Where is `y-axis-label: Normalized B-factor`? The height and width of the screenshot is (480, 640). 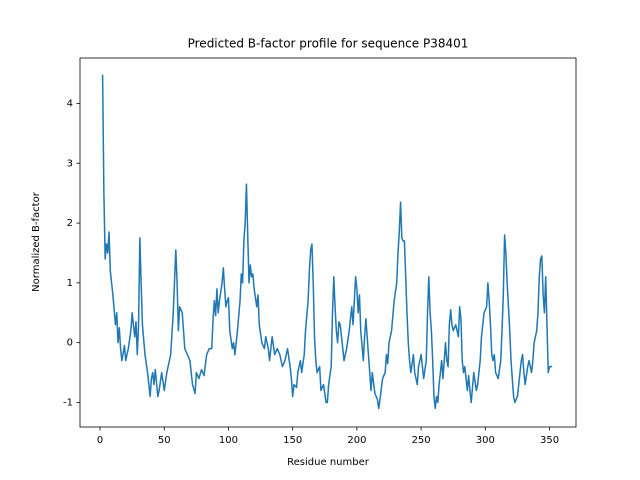
y-axis-label: Normalized B-factor is located at coordinates (36, 241).